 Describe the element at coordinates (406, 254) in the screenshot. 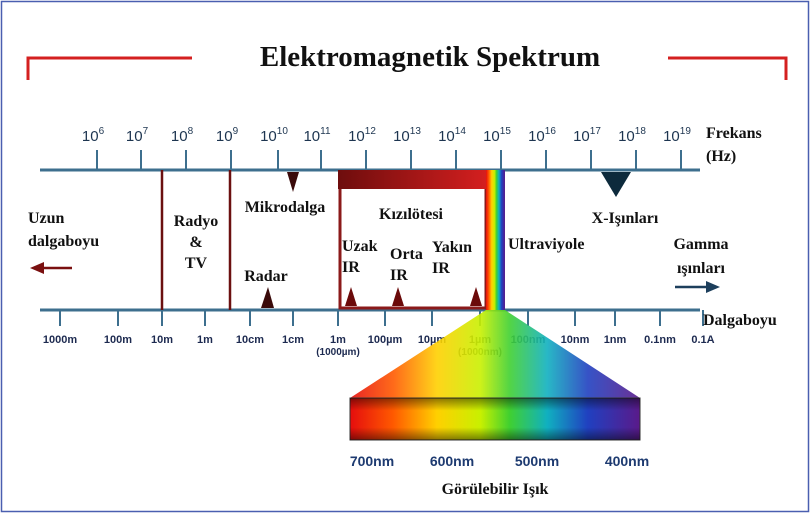

I see `region-label: Orta` at that location.